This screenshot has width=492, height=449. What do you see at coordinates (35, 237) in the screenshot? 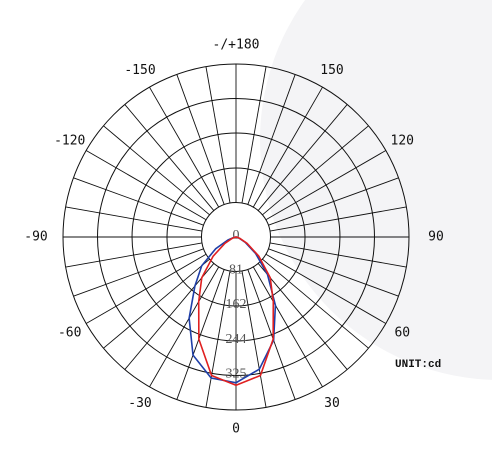
I see `angle-label: -90` at bounding box center [35, 237].